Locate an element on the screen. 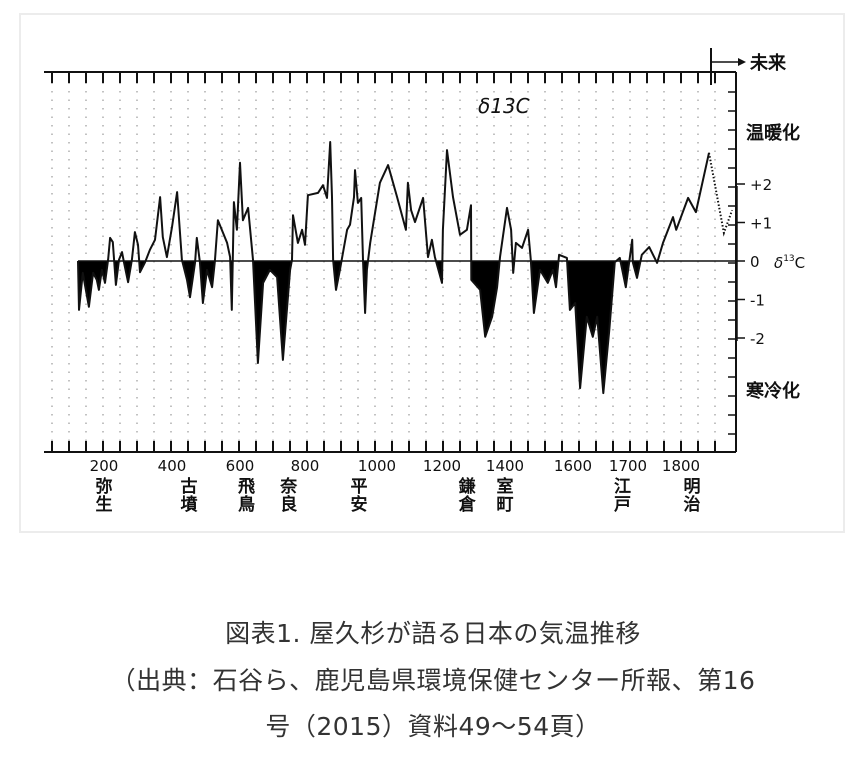  svg-text: 1200 is located at coordinates (442, 466).